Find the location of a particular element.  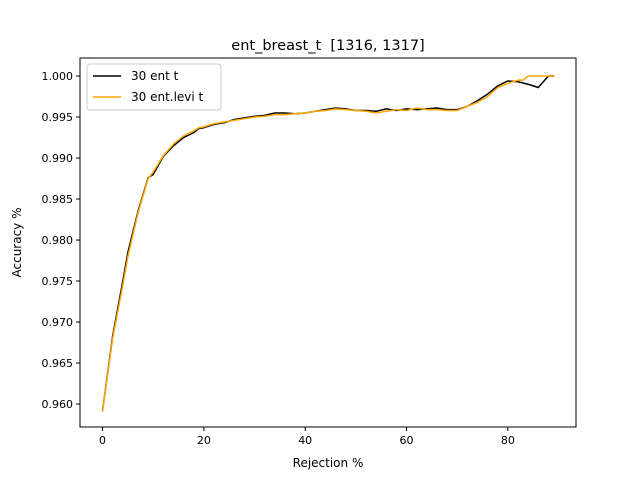

legend-label-ent-t: 30 ent t is located at coordinates (155, 76).